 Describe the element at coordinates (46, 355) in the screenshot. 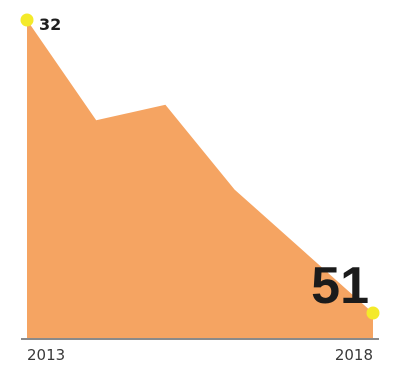

I see `x-tick-label: 2013` at that location.